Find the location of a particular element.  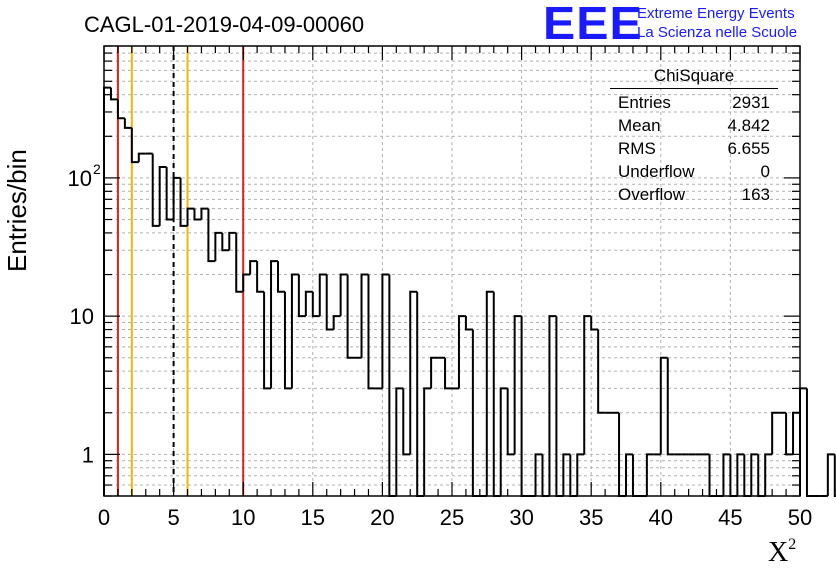

stat-value: 163 is located at coordinates (755, 194).